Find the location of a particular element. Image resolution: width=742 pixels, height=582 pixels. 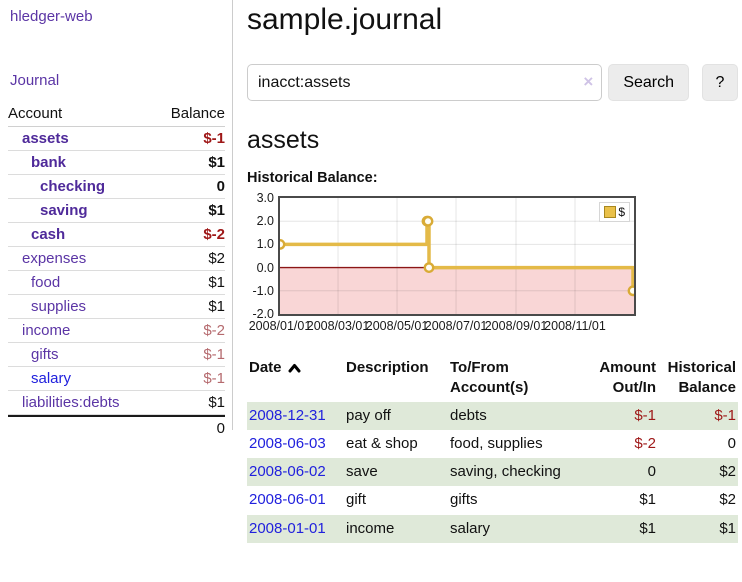

transaction-date-link: 2008-06-01 is located at coordinates (287, 500).